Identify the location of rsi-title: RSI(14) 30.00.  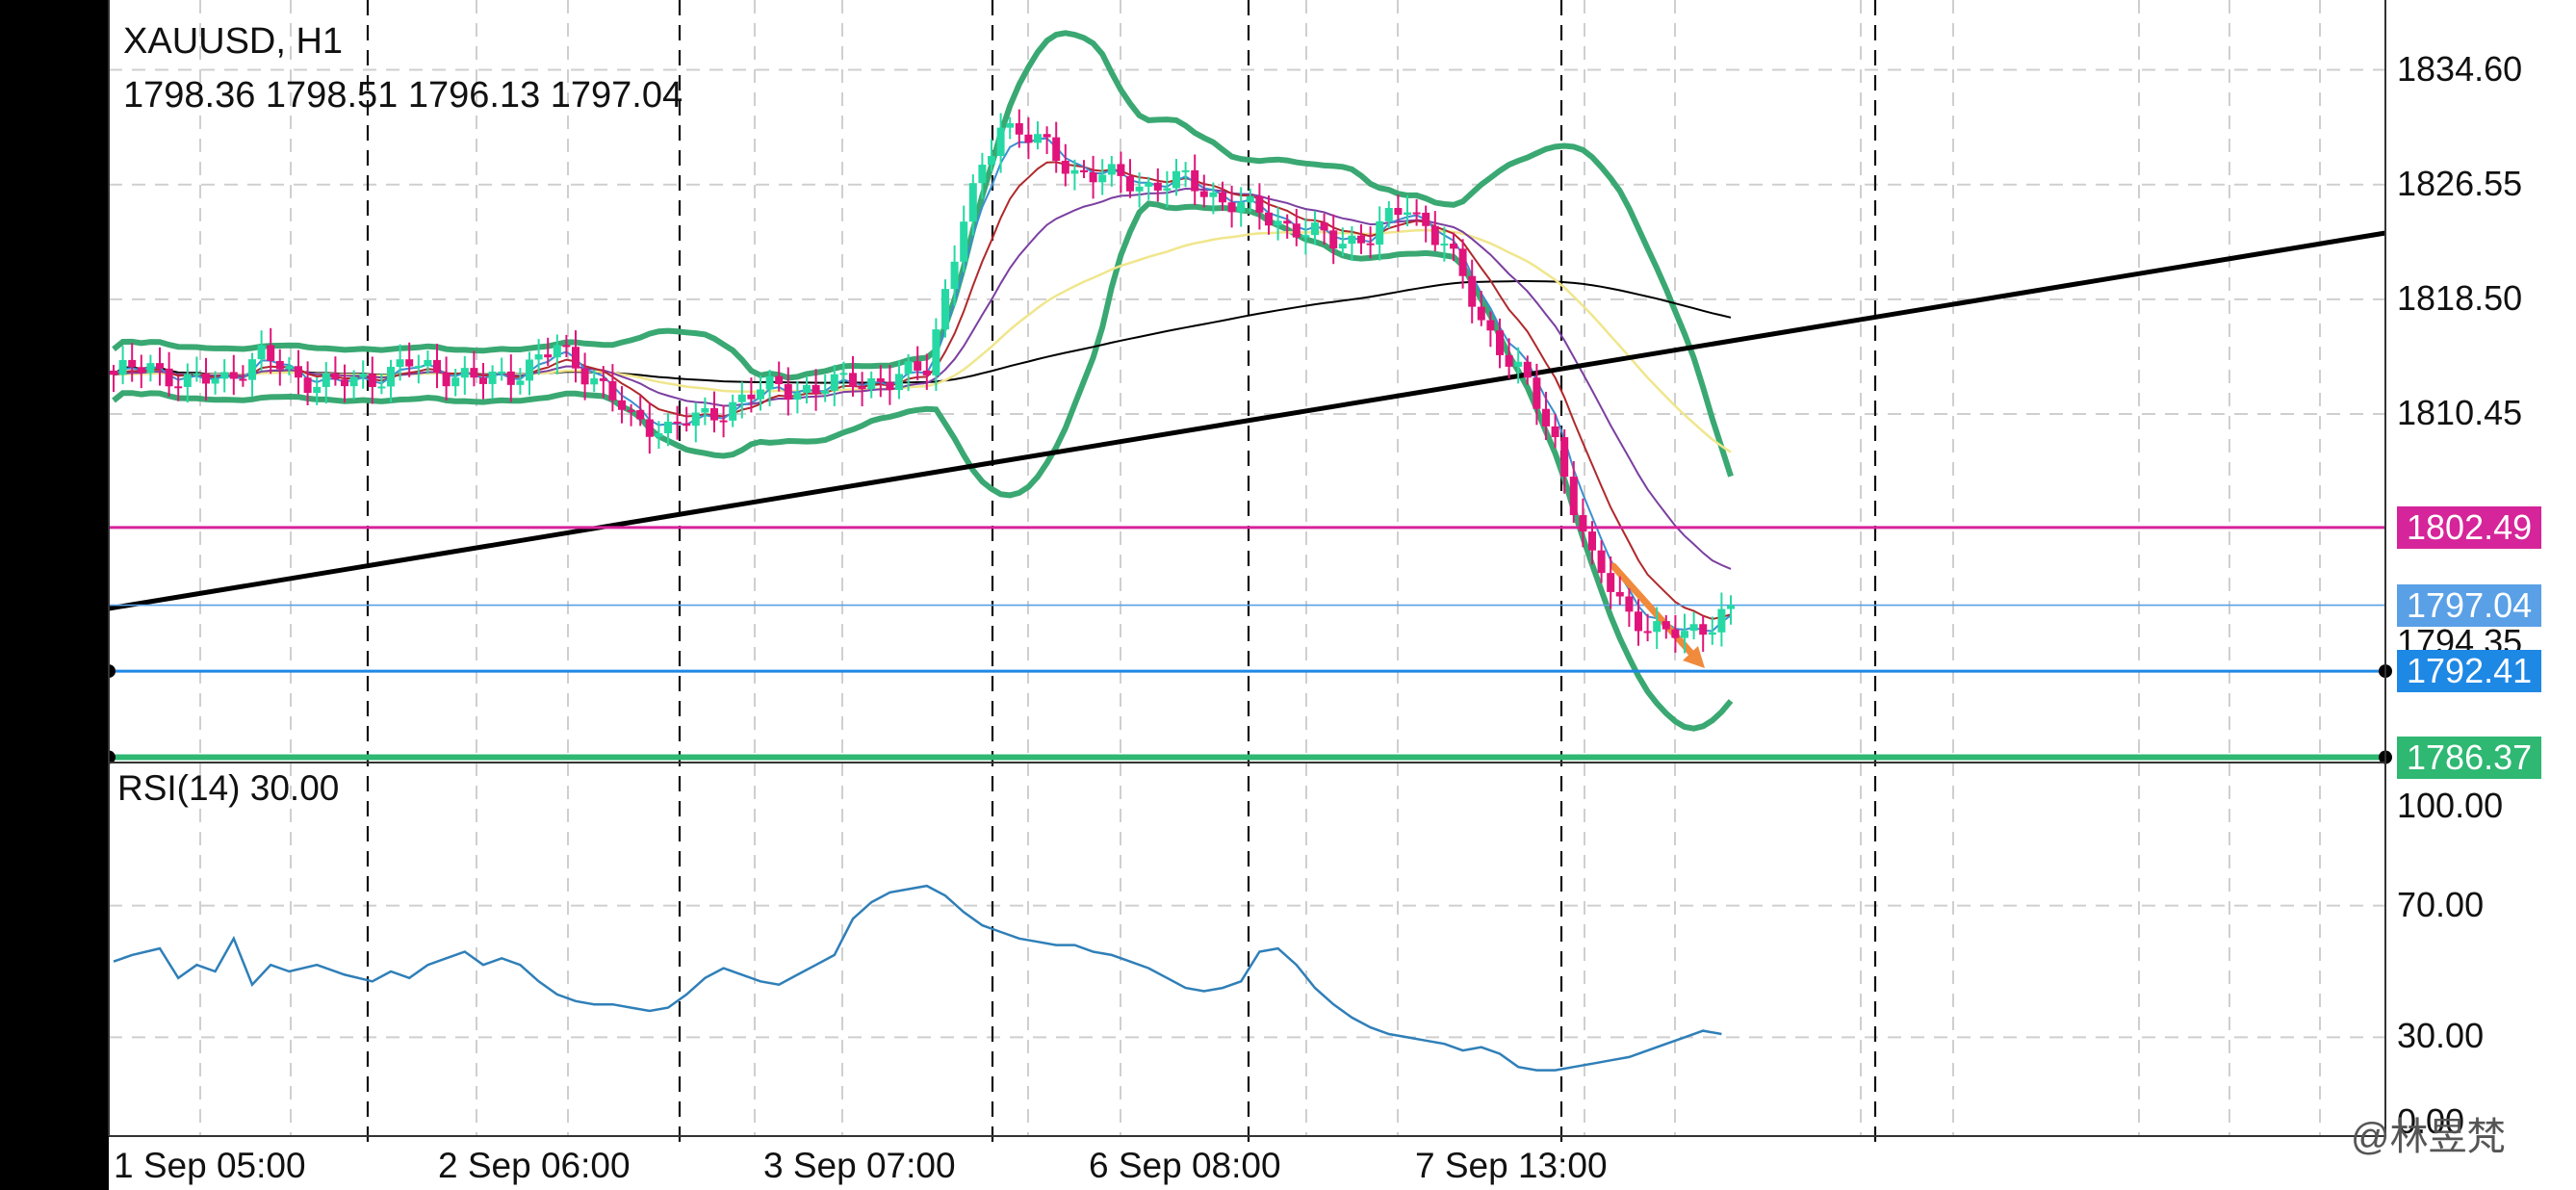
(228, 788).